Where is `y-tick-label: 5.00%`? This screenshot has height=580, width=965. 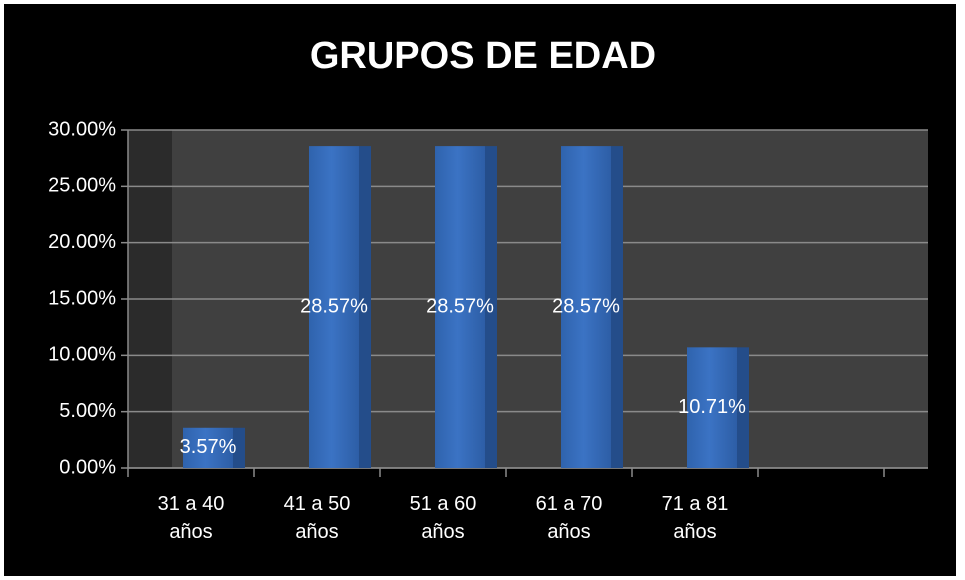
y-tick-label: 5.00% is located at coordinates (87, 411).